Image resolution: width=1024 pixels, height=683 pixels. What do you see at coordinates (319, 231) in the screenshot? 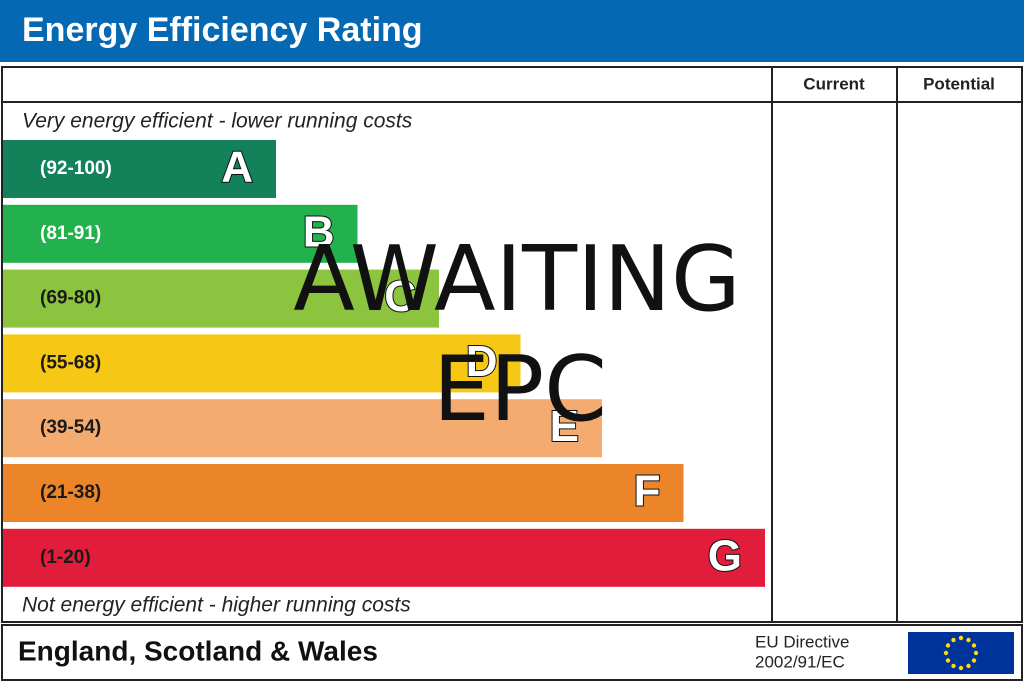
I see `band-letter: B` at bounding box center [319, 231].